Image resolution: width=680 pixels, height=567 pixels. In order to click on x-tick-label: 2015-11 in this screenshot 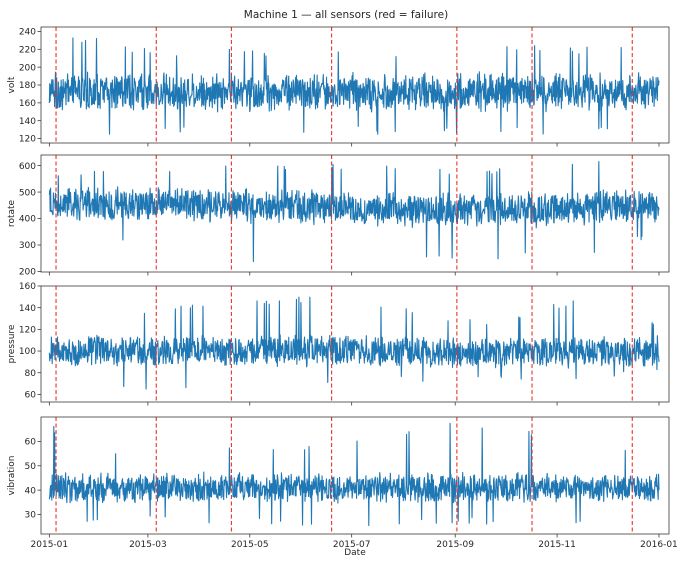, I will do `click(557, 545)`.